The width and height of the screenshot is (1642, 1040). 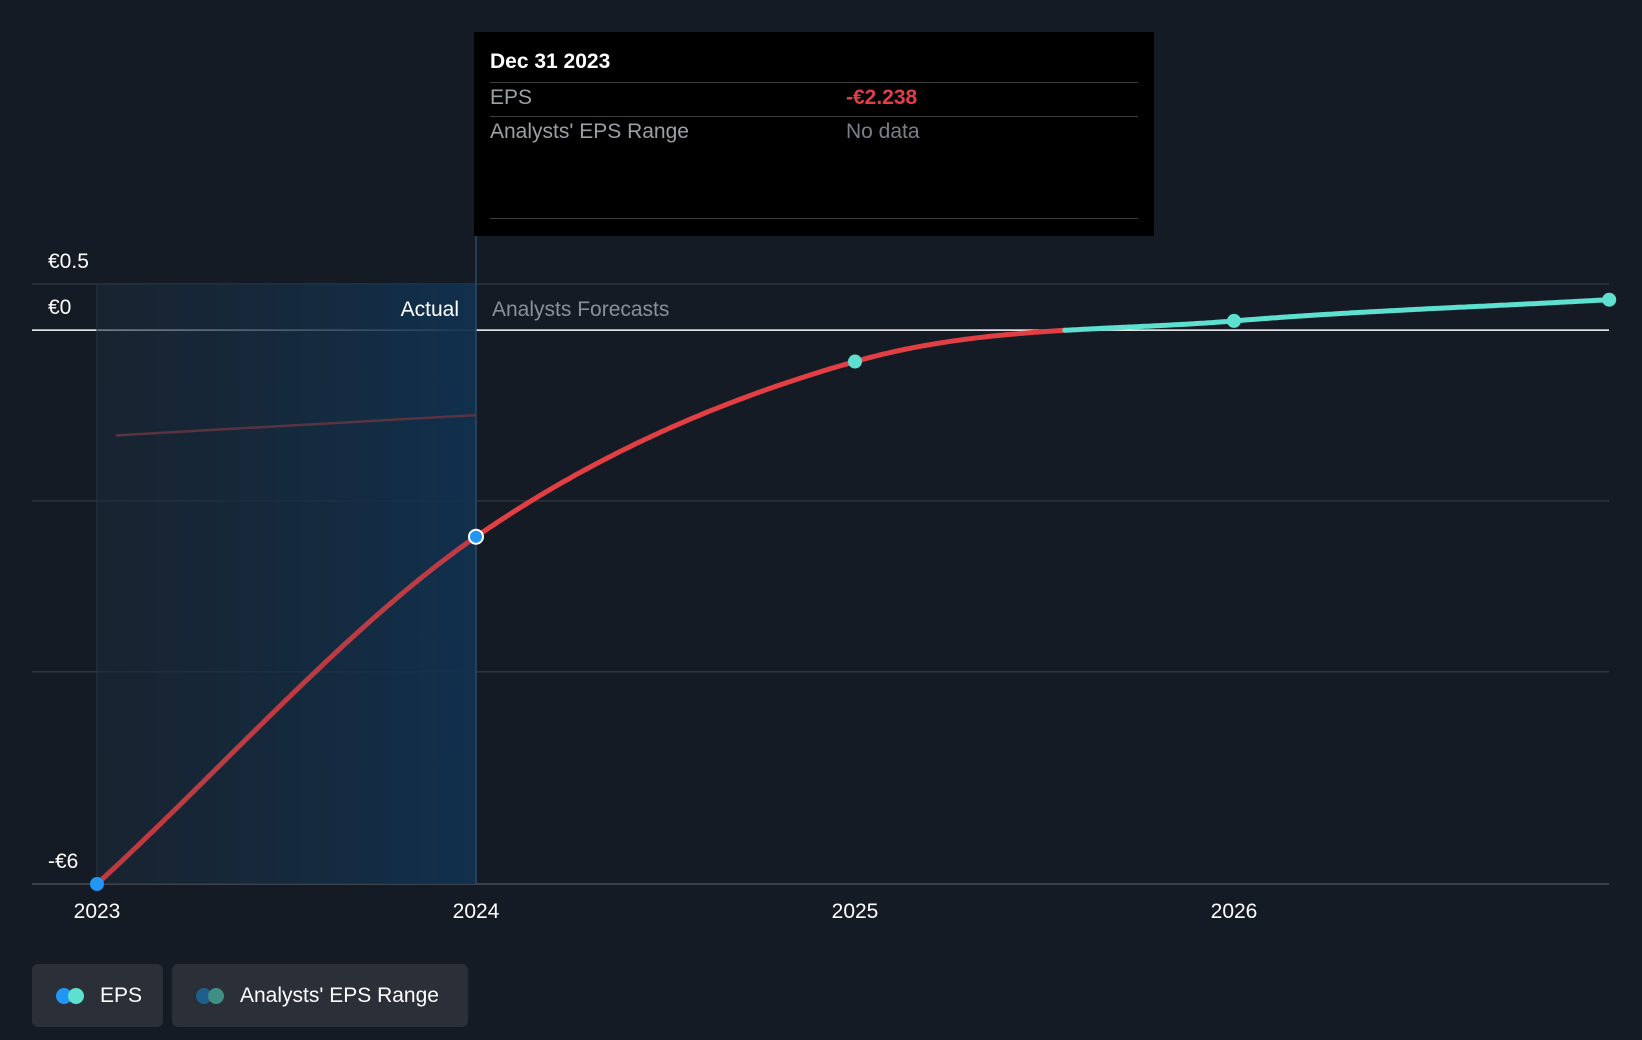 I want to click on tooltip-range-label: Analysts' EPS Range, so click(x=589, y=131).